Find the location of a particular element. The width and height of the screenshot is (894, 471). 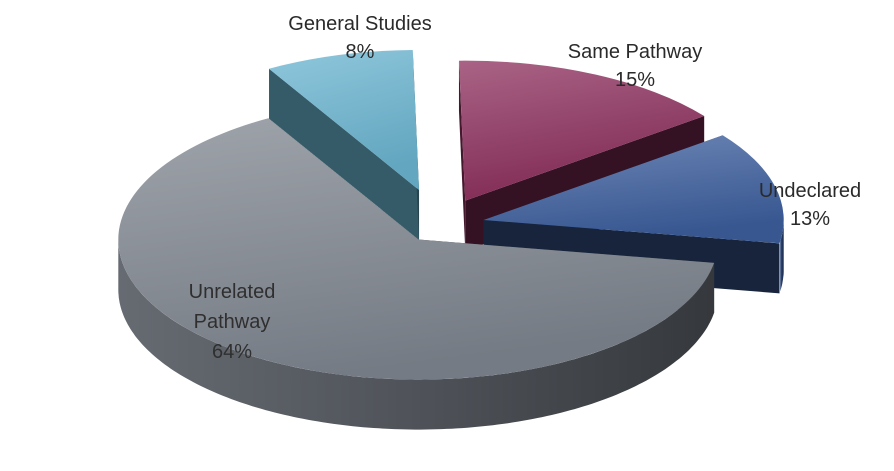

undeclared-label-line: Undeclared is located at coordinates (810, 191).